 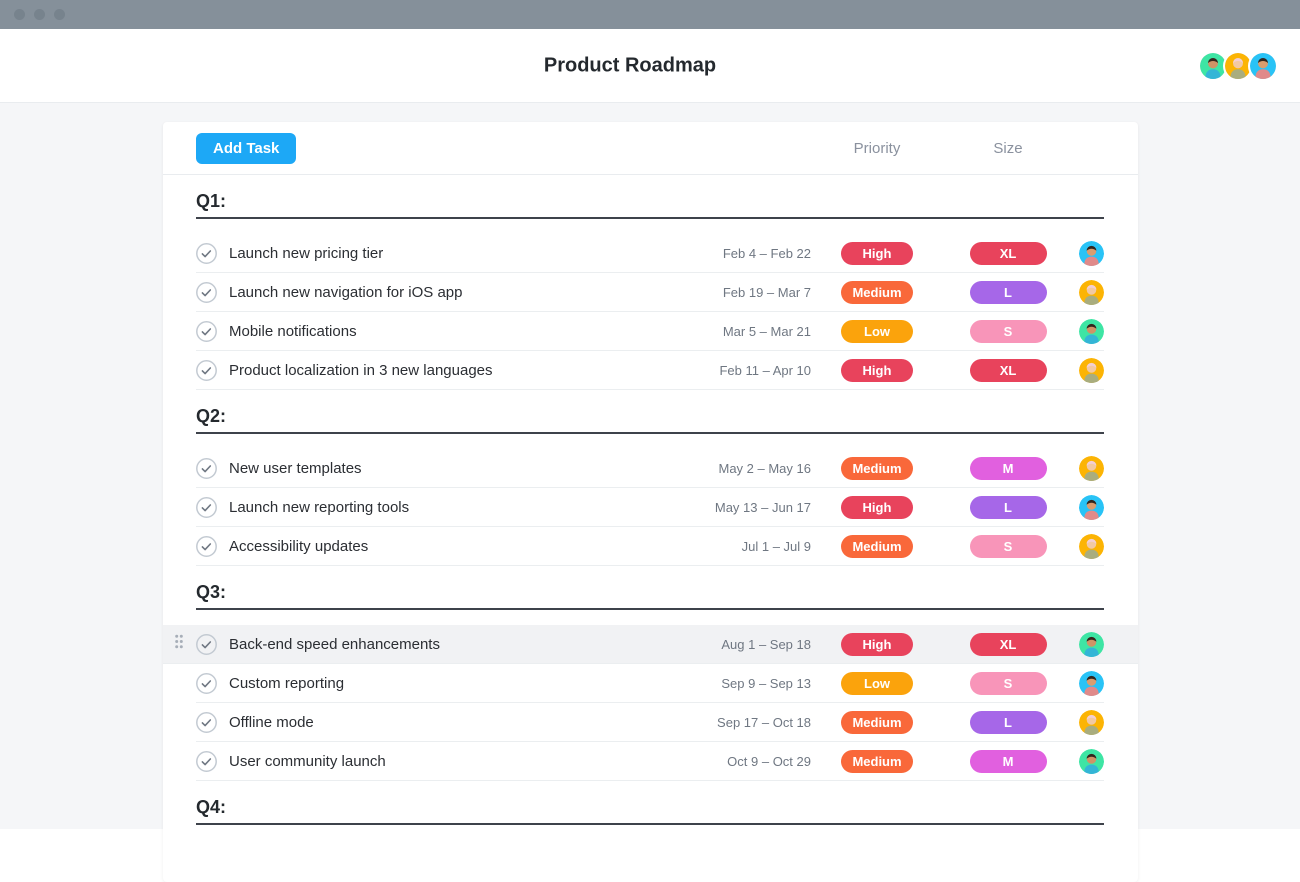 I want to click on app-header: Product Roadmap, so click(x=650, y=66).